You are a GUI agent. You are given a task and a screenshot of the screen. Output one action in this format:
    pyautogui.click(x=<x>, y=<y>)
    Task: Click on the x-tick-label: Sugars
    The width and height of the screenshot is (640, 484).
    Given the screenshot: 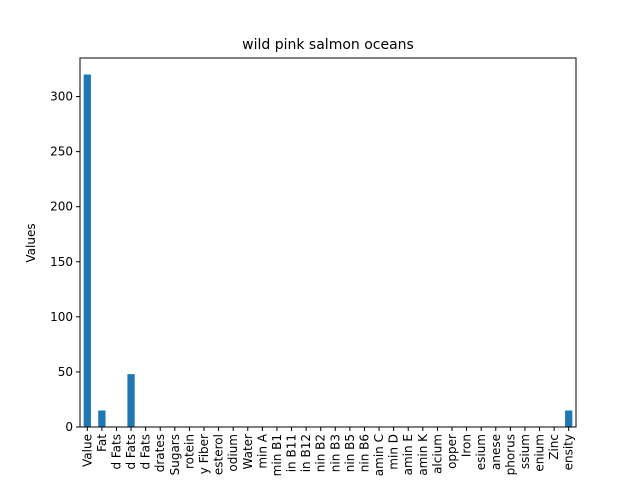 What is the action you would take?
    pyautogui.click(x=175, y=454)
    